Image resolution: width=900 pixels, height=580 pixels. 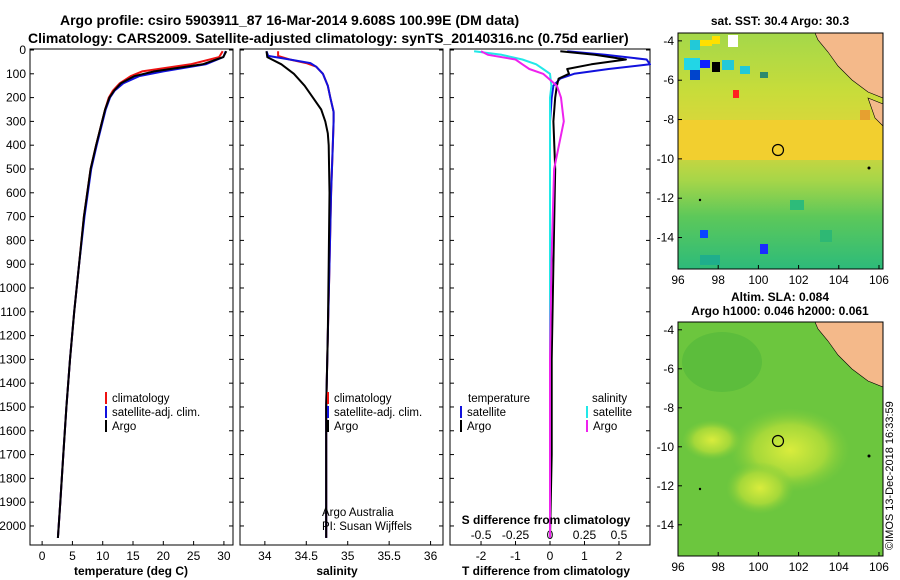 What do you see at coordinates (13, 431) in the screenshot?
I see `y-tick-label: 1600` at bounding box center [13, 431].